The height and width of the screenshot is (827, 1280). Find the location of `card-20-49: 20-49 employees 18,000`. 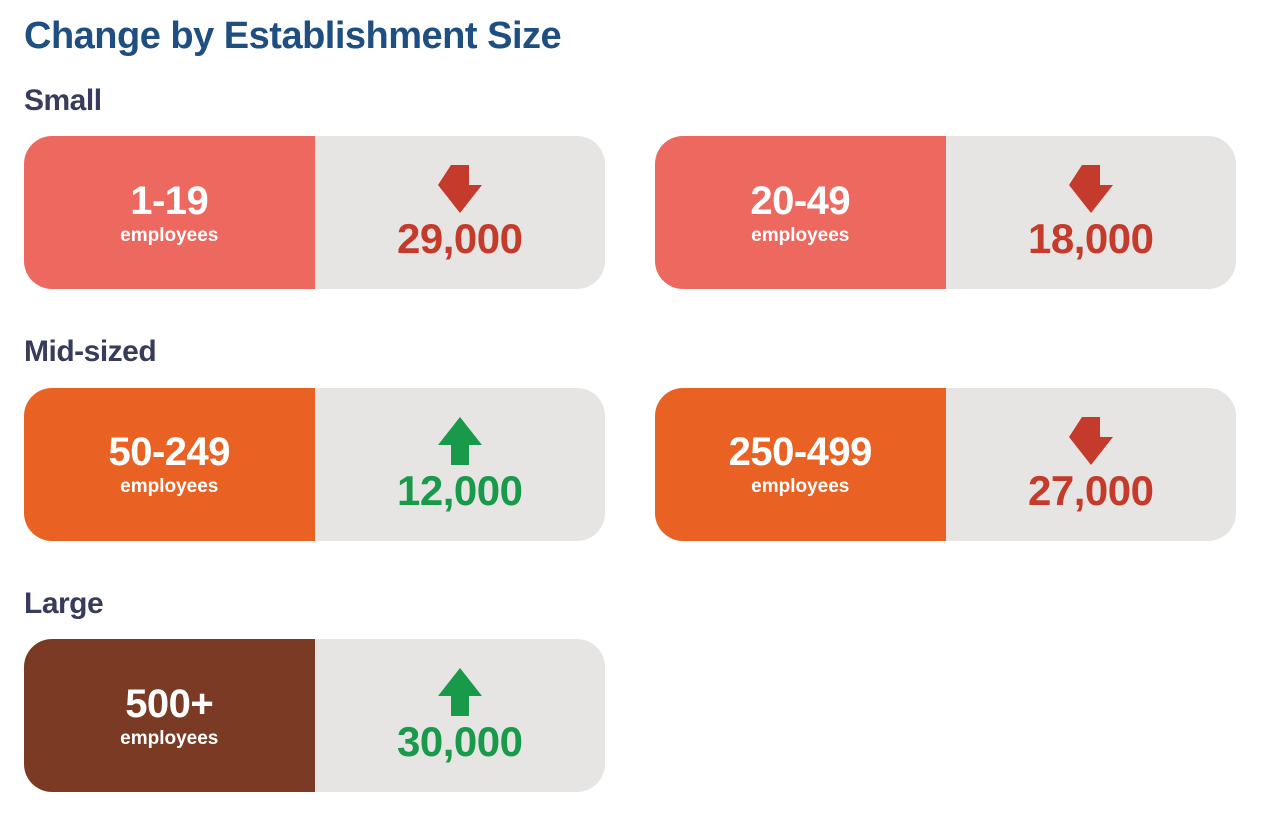

card-20-49: 20-49 employees 18,000 is located at coordinates (945, 213).